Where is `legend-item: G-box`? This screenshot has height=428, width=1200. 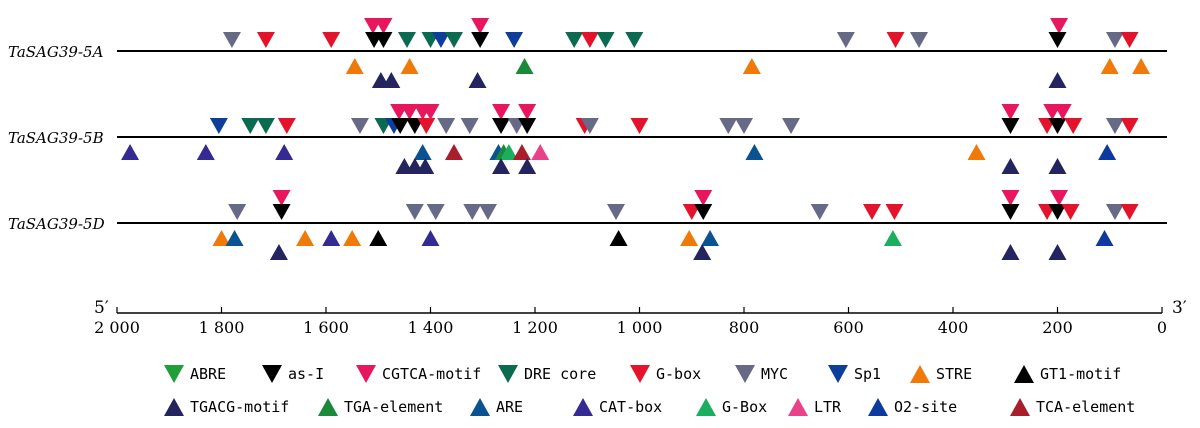 legend-item: G-box is located at coordinates (665, 374).